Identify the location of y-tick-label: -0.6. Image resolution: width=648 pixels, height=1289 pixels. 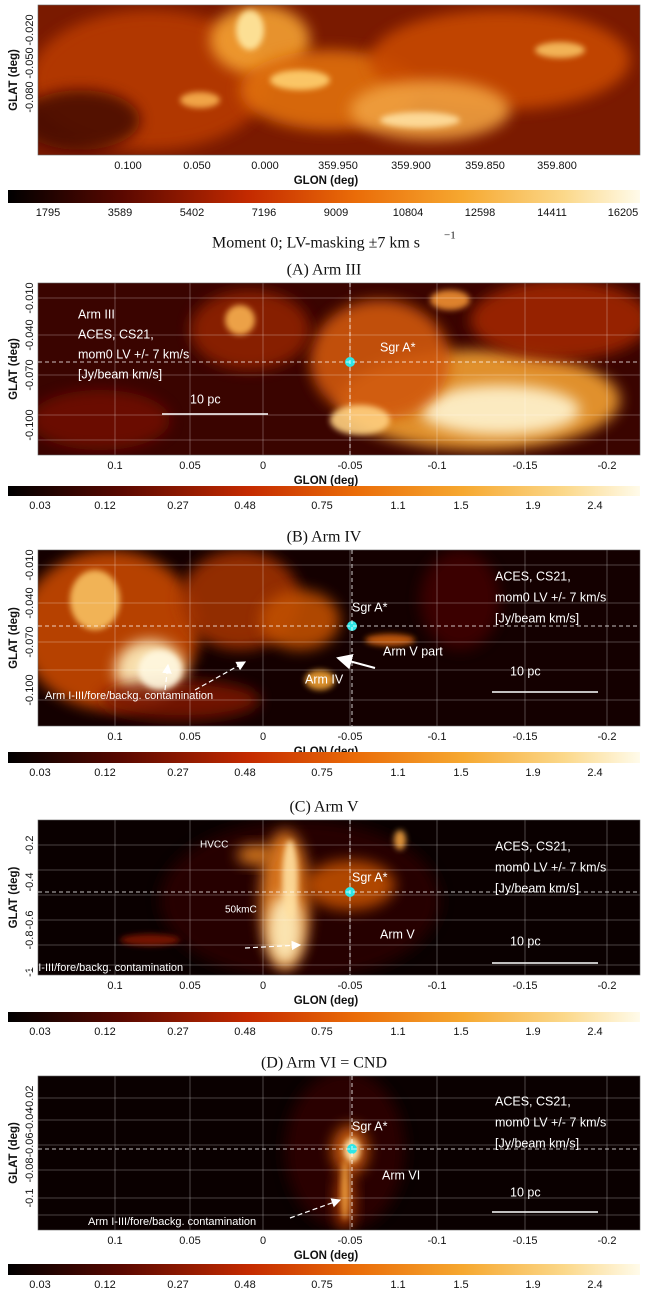
(30, 920).